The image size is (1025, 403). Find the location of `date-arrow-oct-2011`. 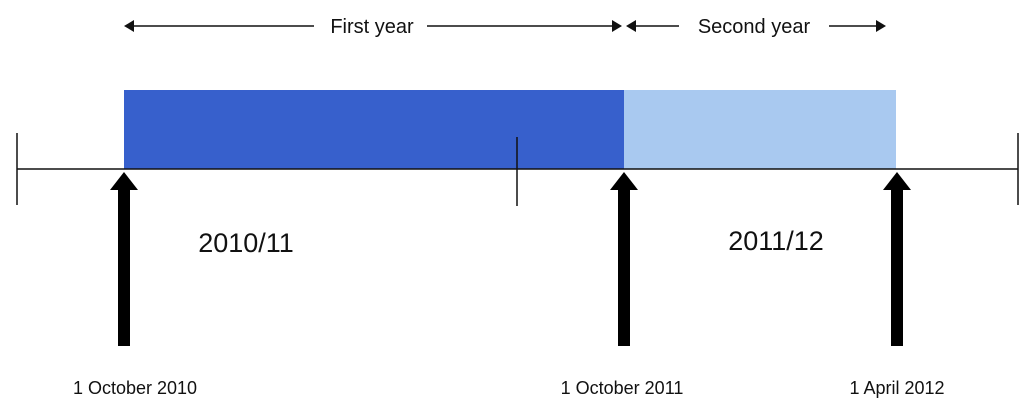

date-arrow-oct-2011 is located at coordinates (624, 259).